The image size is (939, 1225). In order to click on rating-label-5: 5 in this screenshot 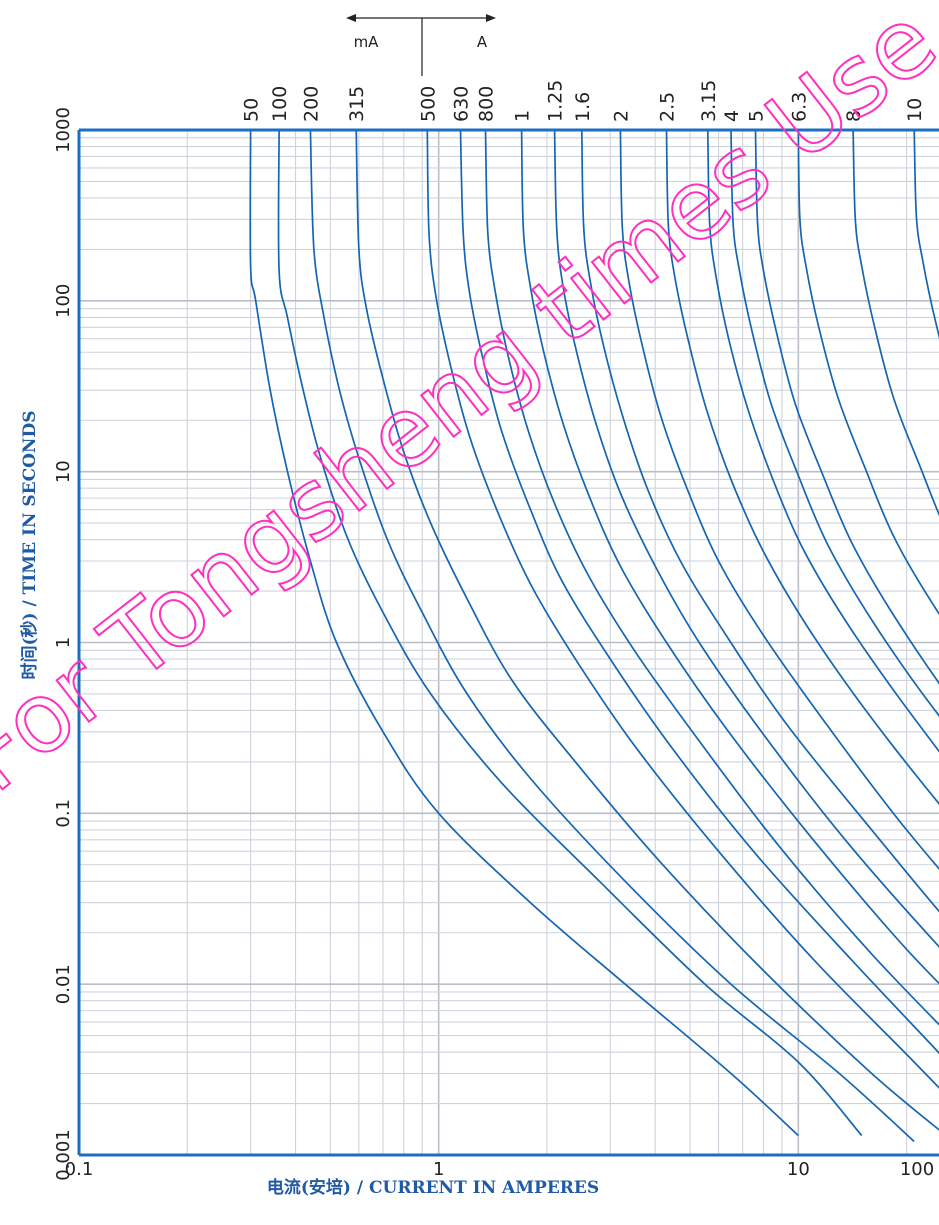, I will do `click(757, 116)`.